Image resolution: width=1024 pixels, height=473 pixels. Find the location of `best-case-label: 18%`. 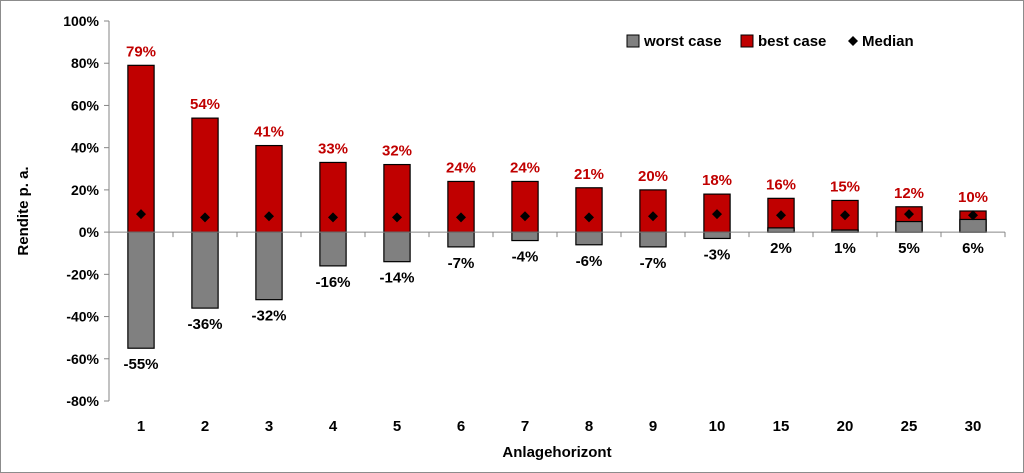

best-case-label: 18% is located at coordinates (717, 180).